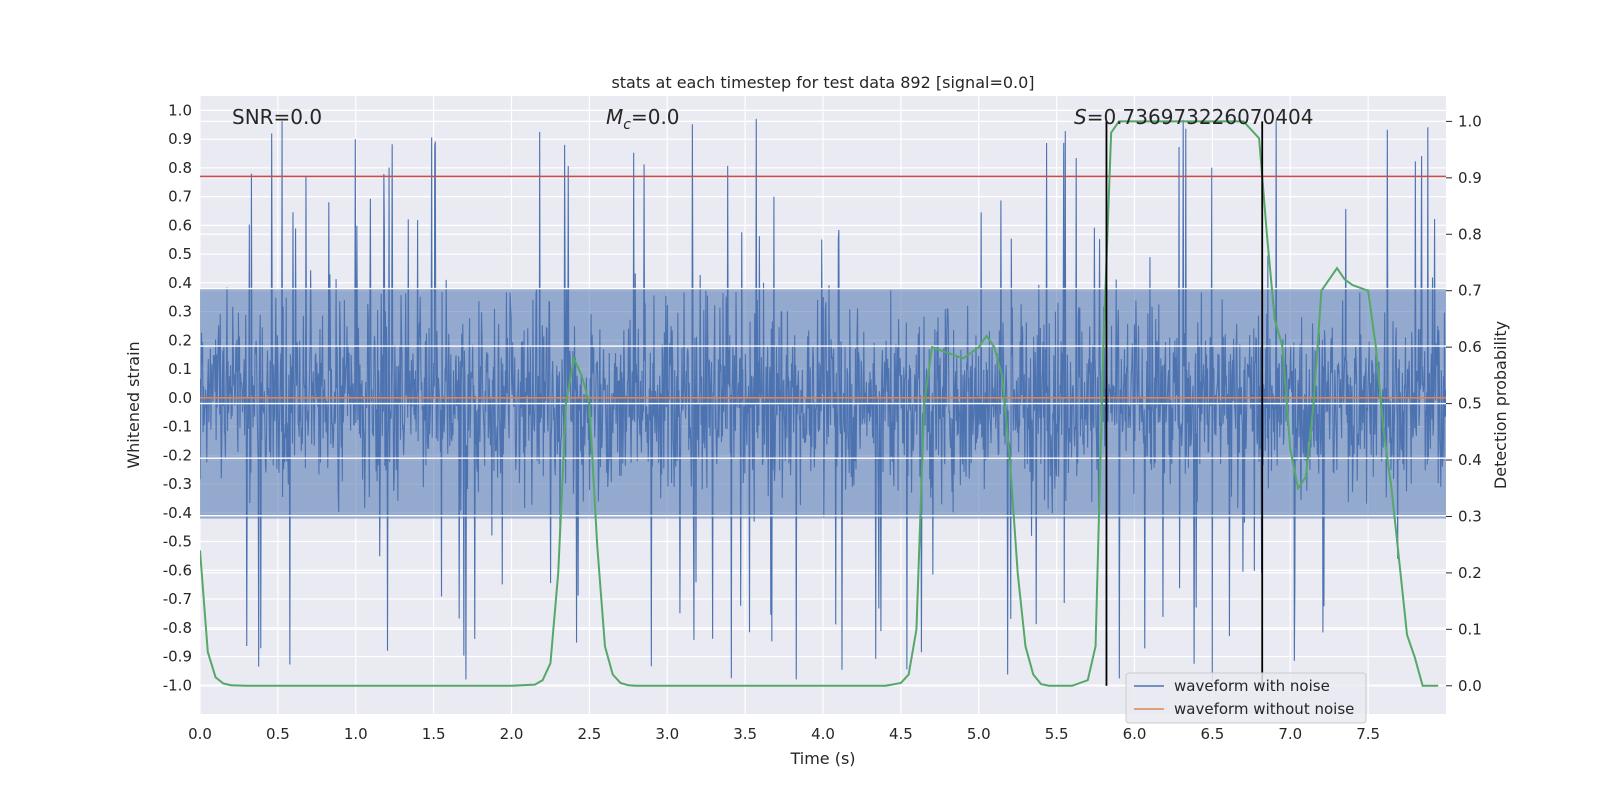  Describe the element at coordinates (177, 685) in the screenshot. I see `y-tick-label: -1.0` at that location.